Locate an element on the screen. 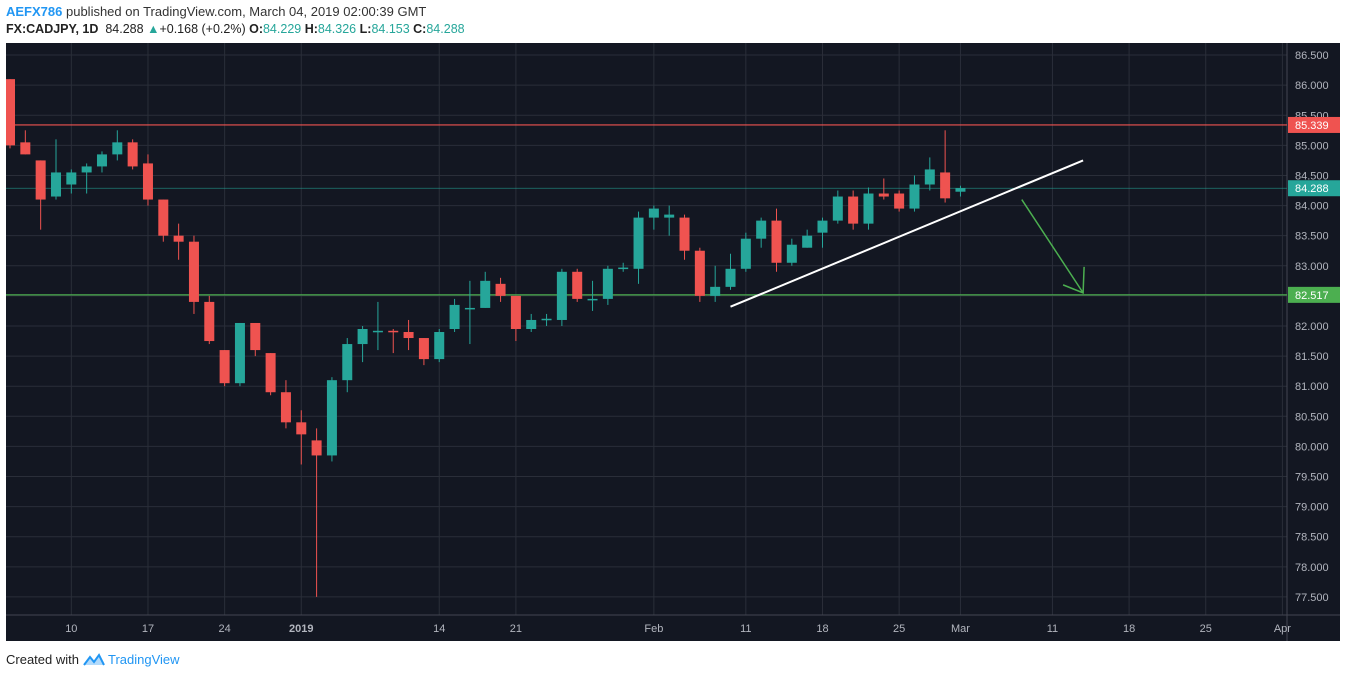 This screenshot has width=1348, height=678. tradingview-link: TradingView is located at coordinates (131, 659).